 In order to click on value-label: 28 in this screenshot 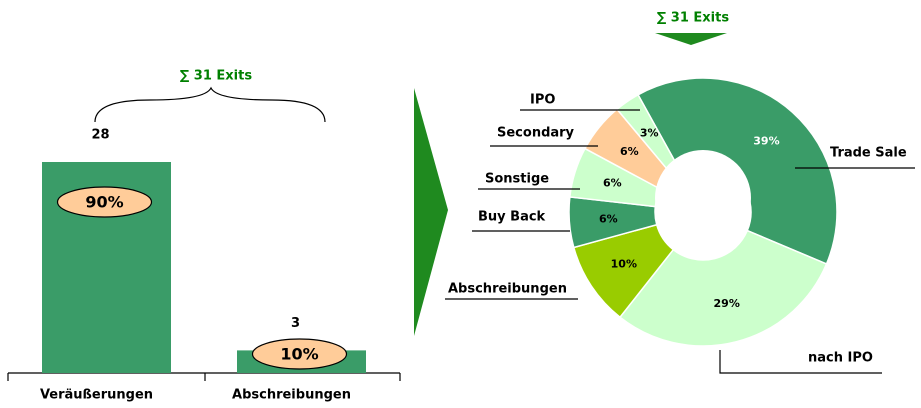, I will do `click(100, 135)`.